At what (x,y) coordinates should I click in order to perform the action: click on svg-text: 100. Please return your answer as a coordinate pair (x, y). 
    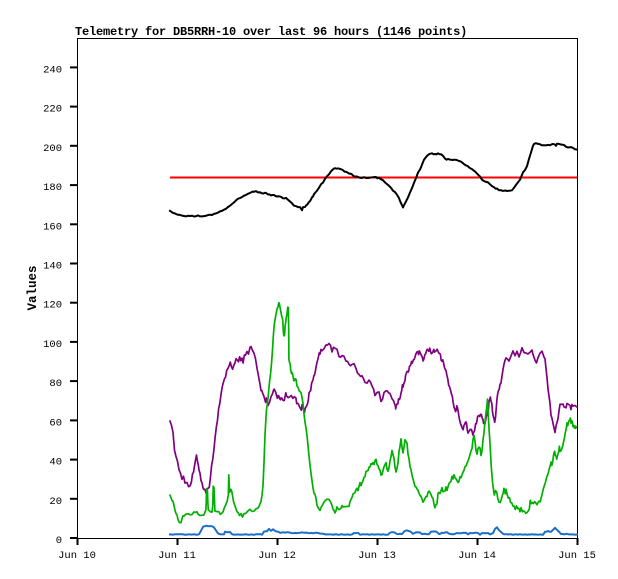
    Looking at the image, I should click on (52, 345).